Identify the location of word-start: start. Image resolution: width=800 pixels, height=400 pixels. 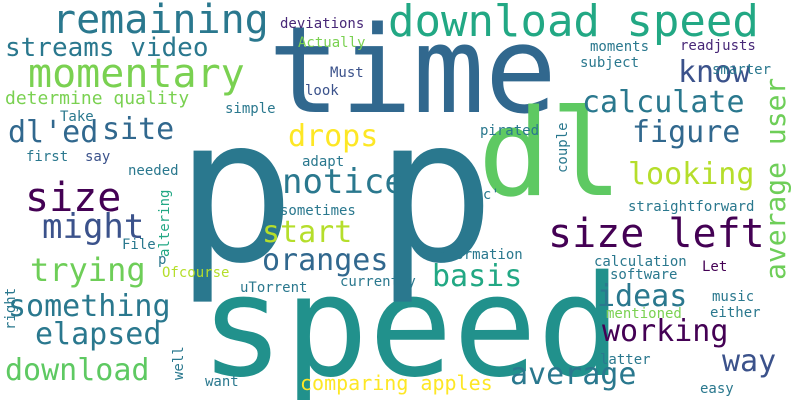
(307, 232).